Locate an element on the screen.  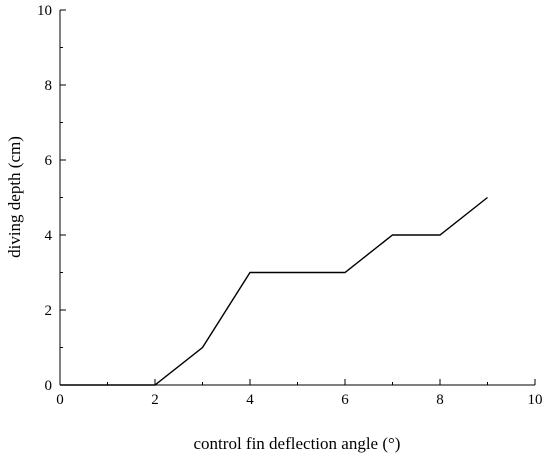
y-tick-label: 0 is located at coordinates (49, 386).